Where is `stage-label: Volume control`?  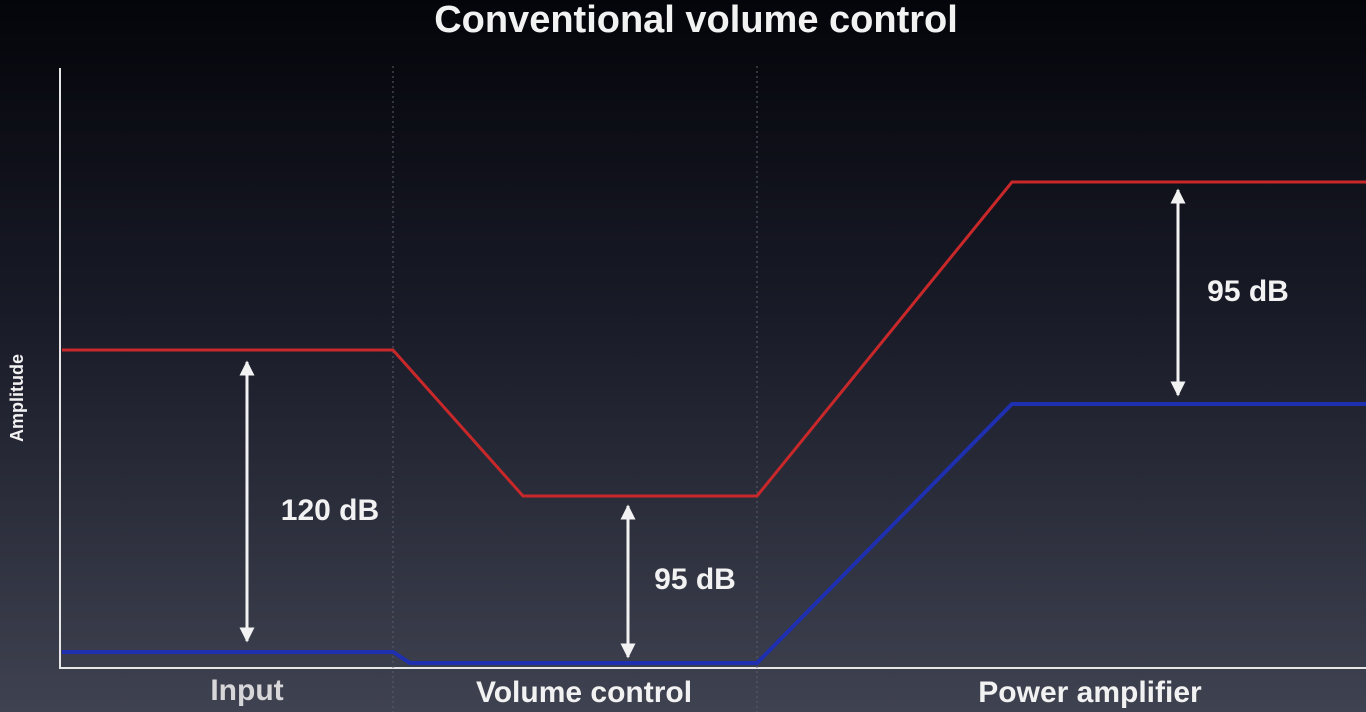
stage-label: Volume control is located at coordinates (584, 692).